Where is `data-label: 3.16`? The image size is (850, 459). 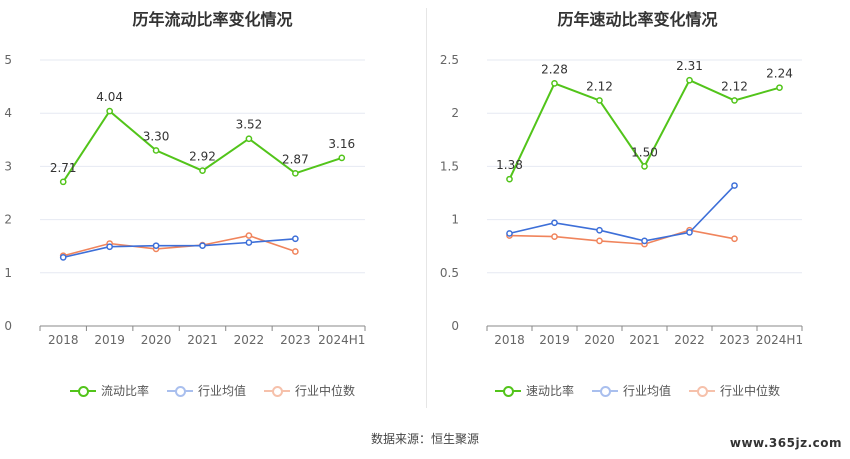 data-label: 3.16 is located at coordinates (341, 144).